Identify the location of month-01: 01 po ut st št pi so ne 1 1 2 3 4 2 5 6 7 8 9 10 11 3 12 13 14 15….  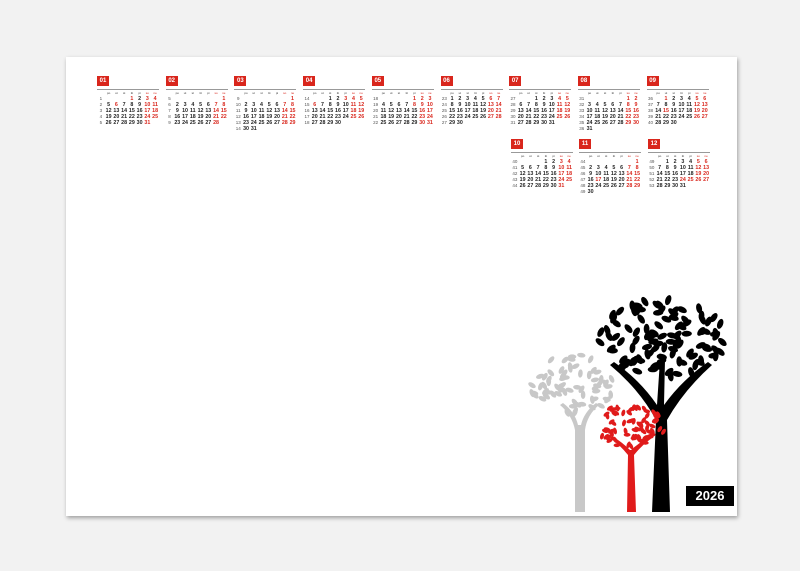
(128, 101).